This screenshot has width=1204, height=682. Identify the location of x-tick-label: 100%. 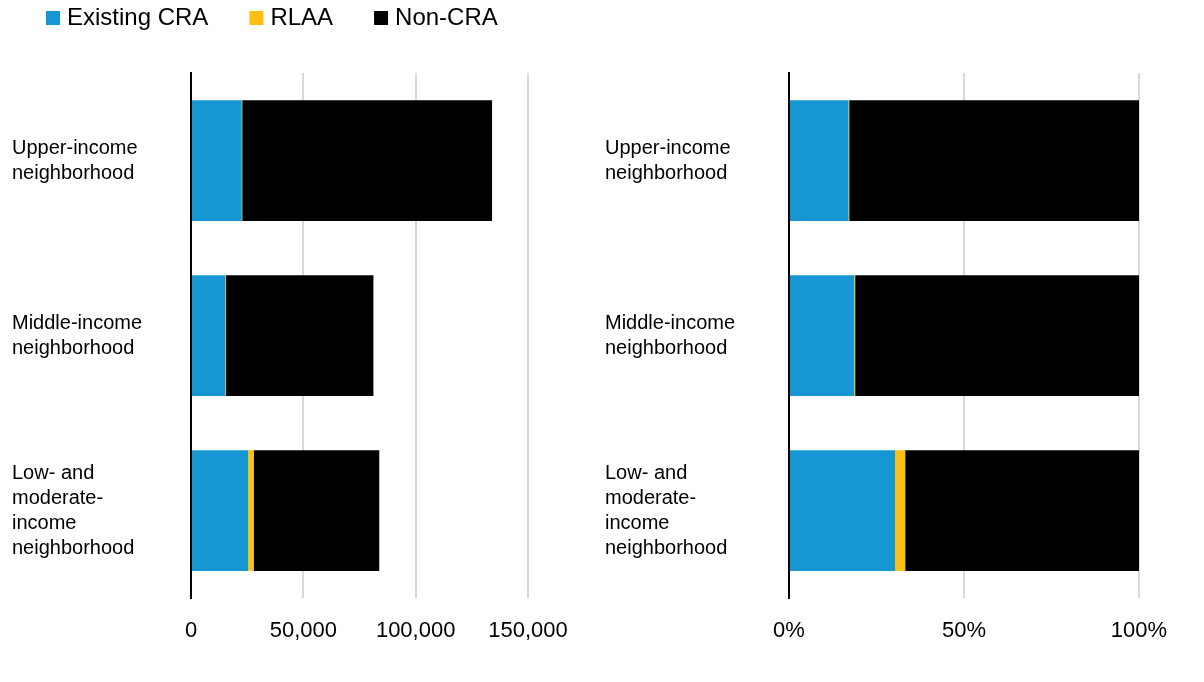
(1139, 630).